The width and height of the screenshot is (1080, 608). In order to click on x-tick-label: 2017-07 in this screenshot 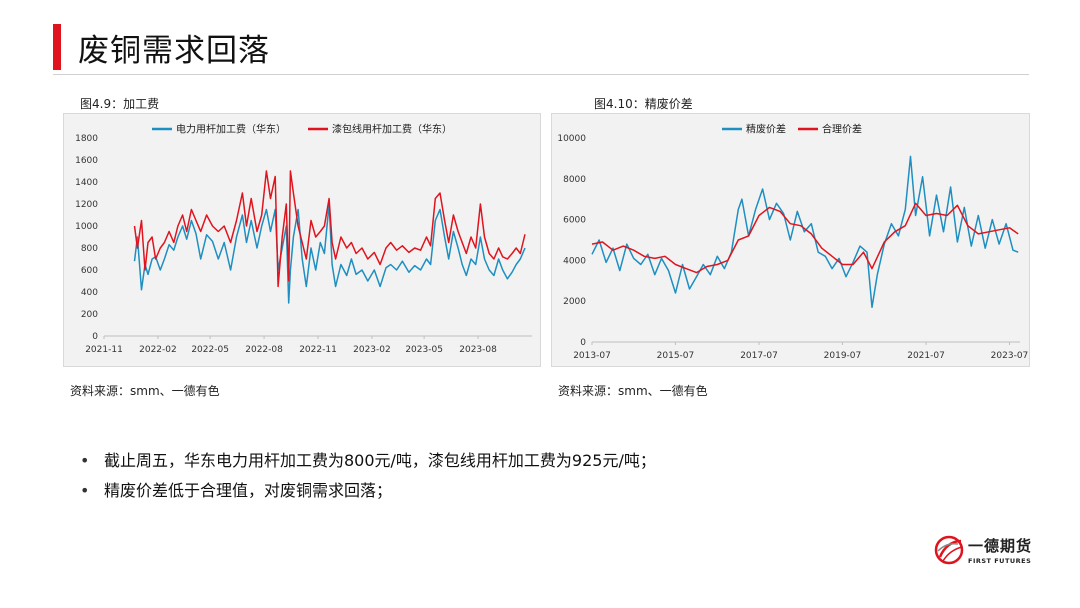, I will do `click(759, 356)`.